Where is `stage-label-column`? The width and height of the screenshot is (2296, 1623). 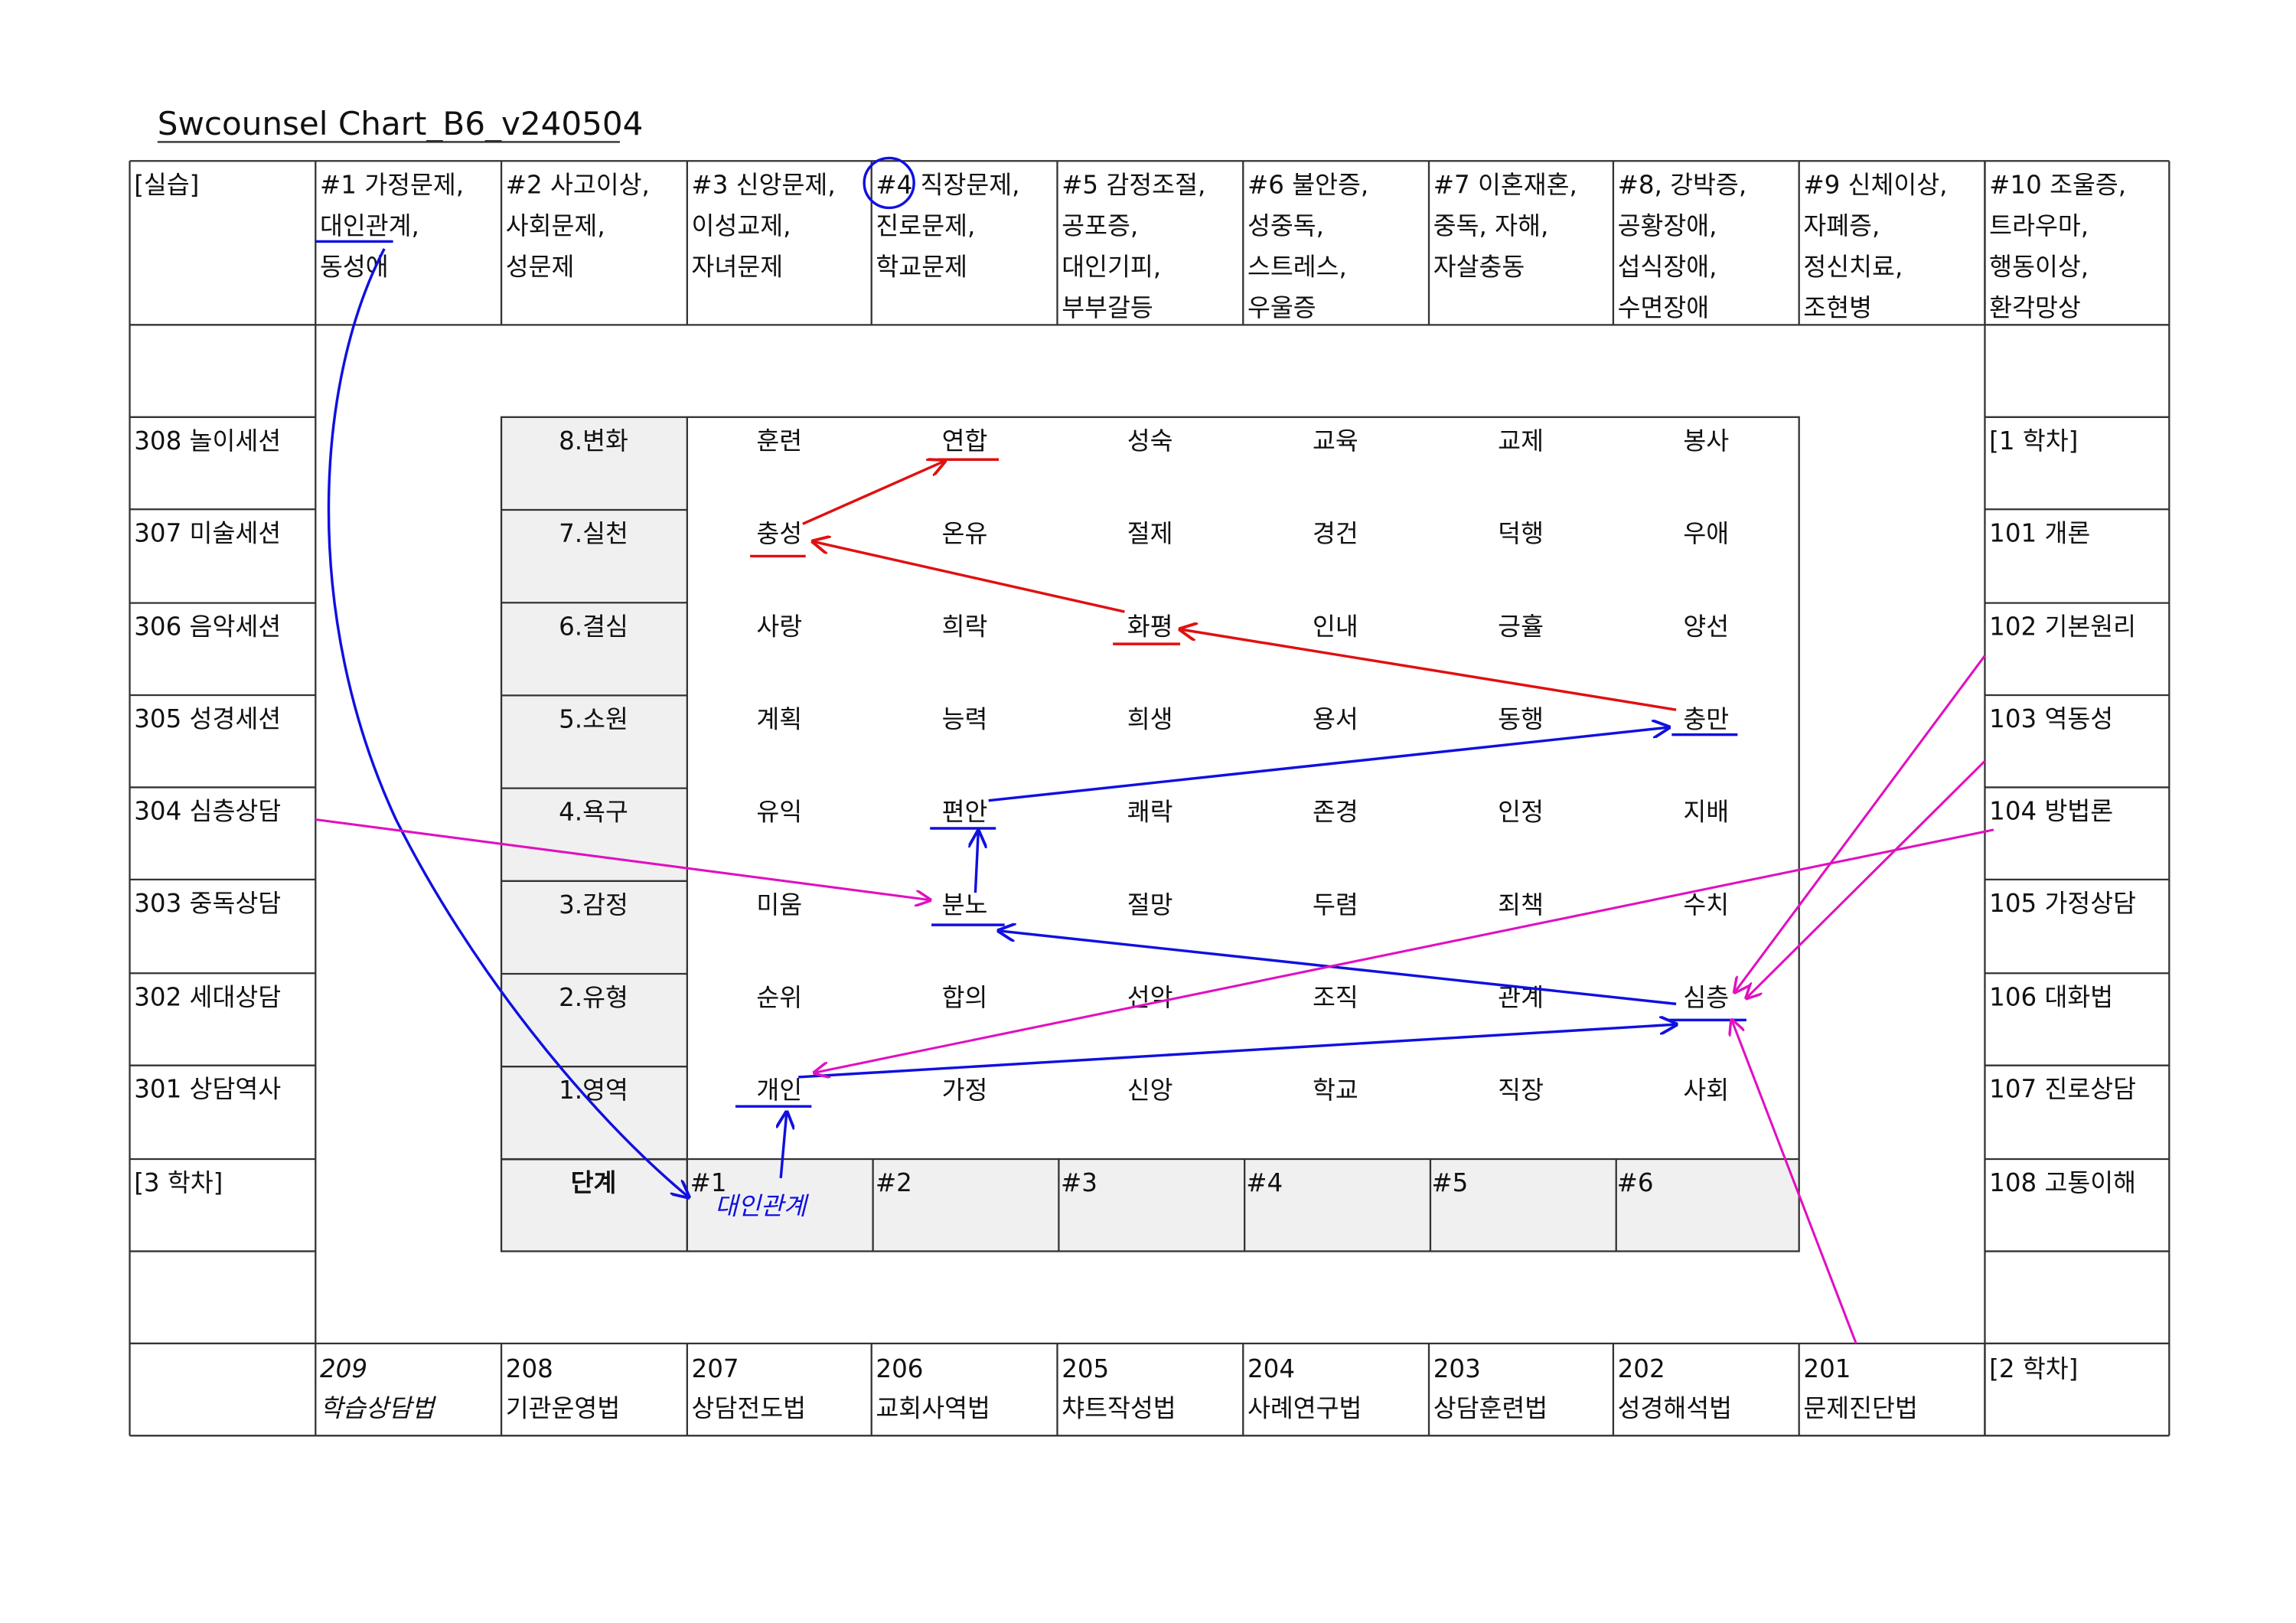 stage-label-column is located at coordinates (594, 834).